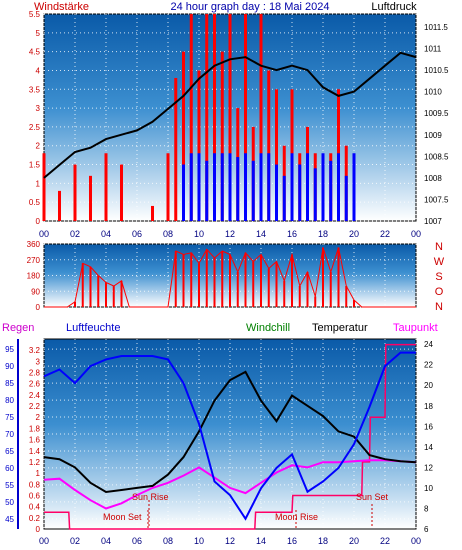 This screenshot has height=550, width=462. What do you see at coordinates (35, 428) in the screenshot?
I see `rain-tick-label: 1.8` at bounding box center [35, 428].